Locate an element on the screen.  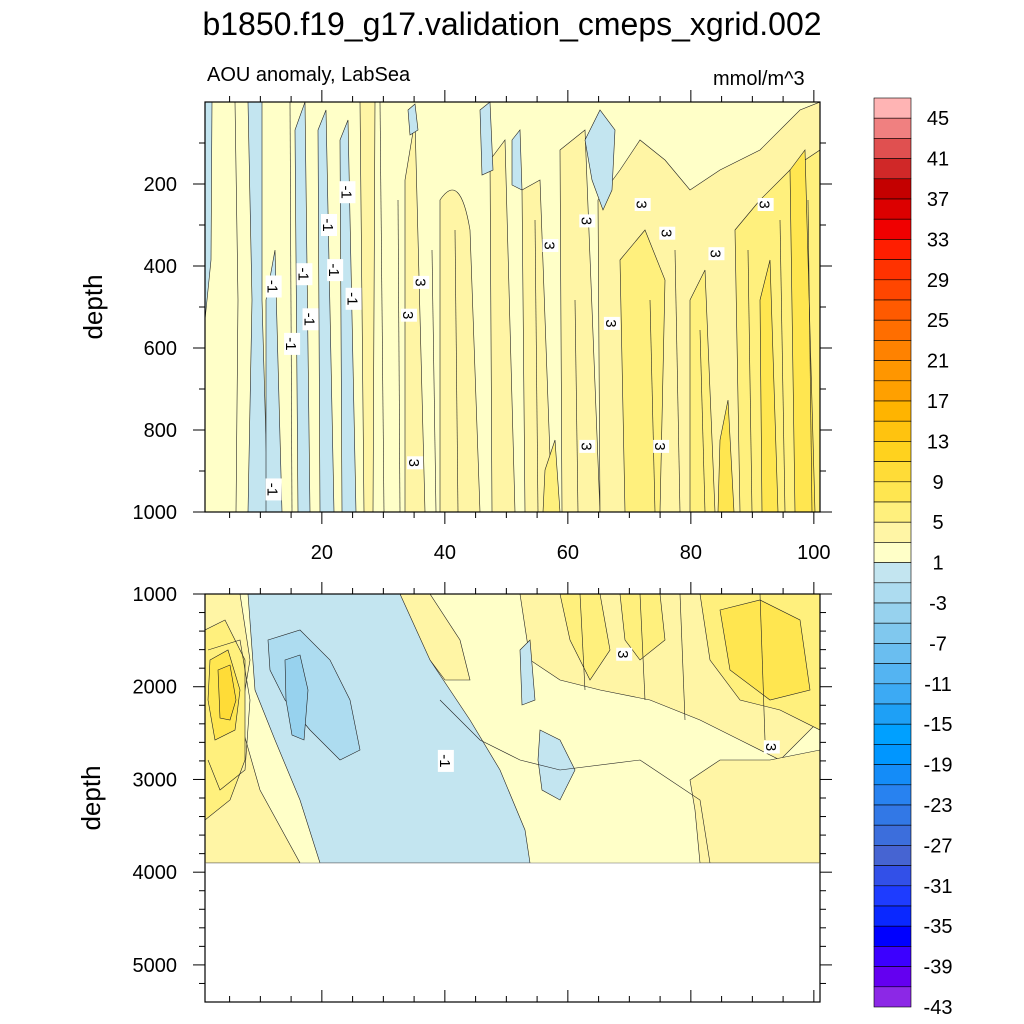
chart-subtitle-units: mmol/m^3 is located at coordinates (759, 79).